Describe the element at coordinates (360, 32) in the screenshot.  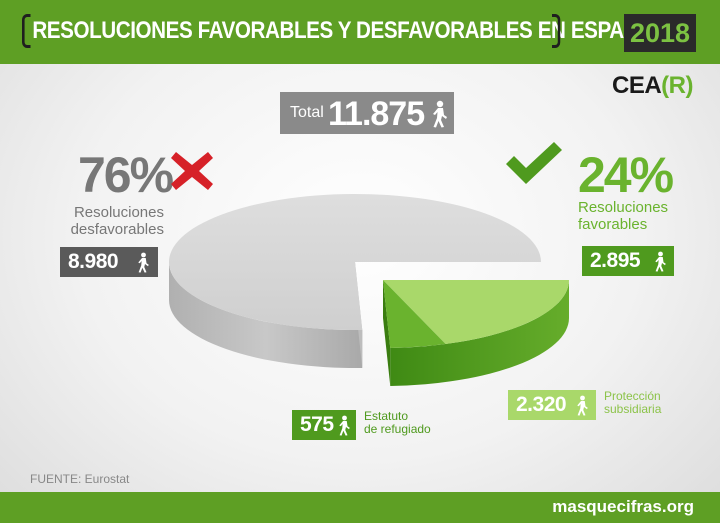
I see `header-bar` at that location.